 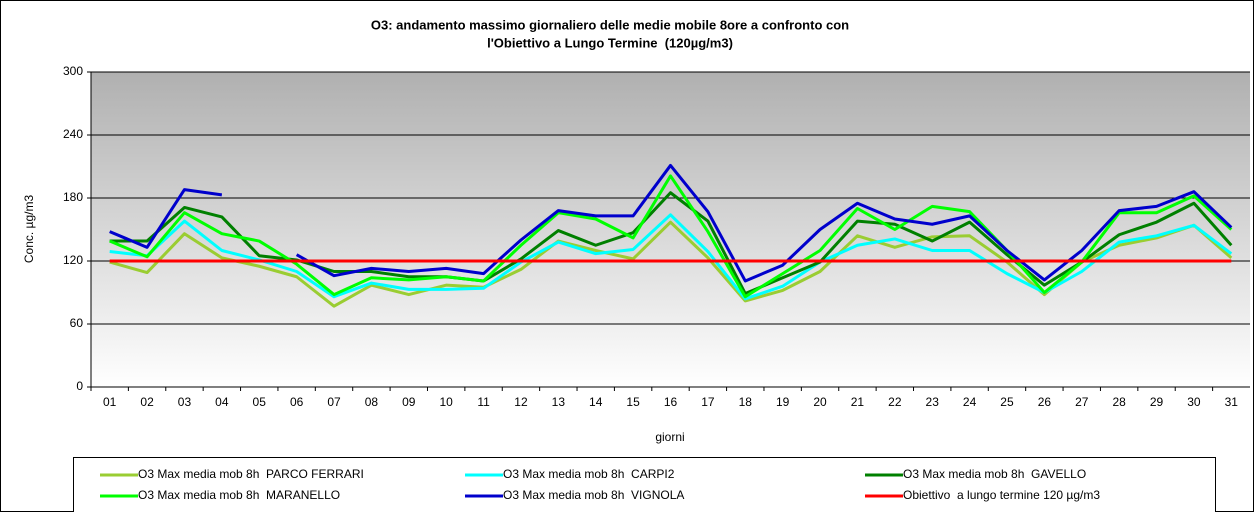 What do you see at coordinates (73, 71) in the screenshot?
I see `y-tick-label: 300` at bounding box center [73, 71].